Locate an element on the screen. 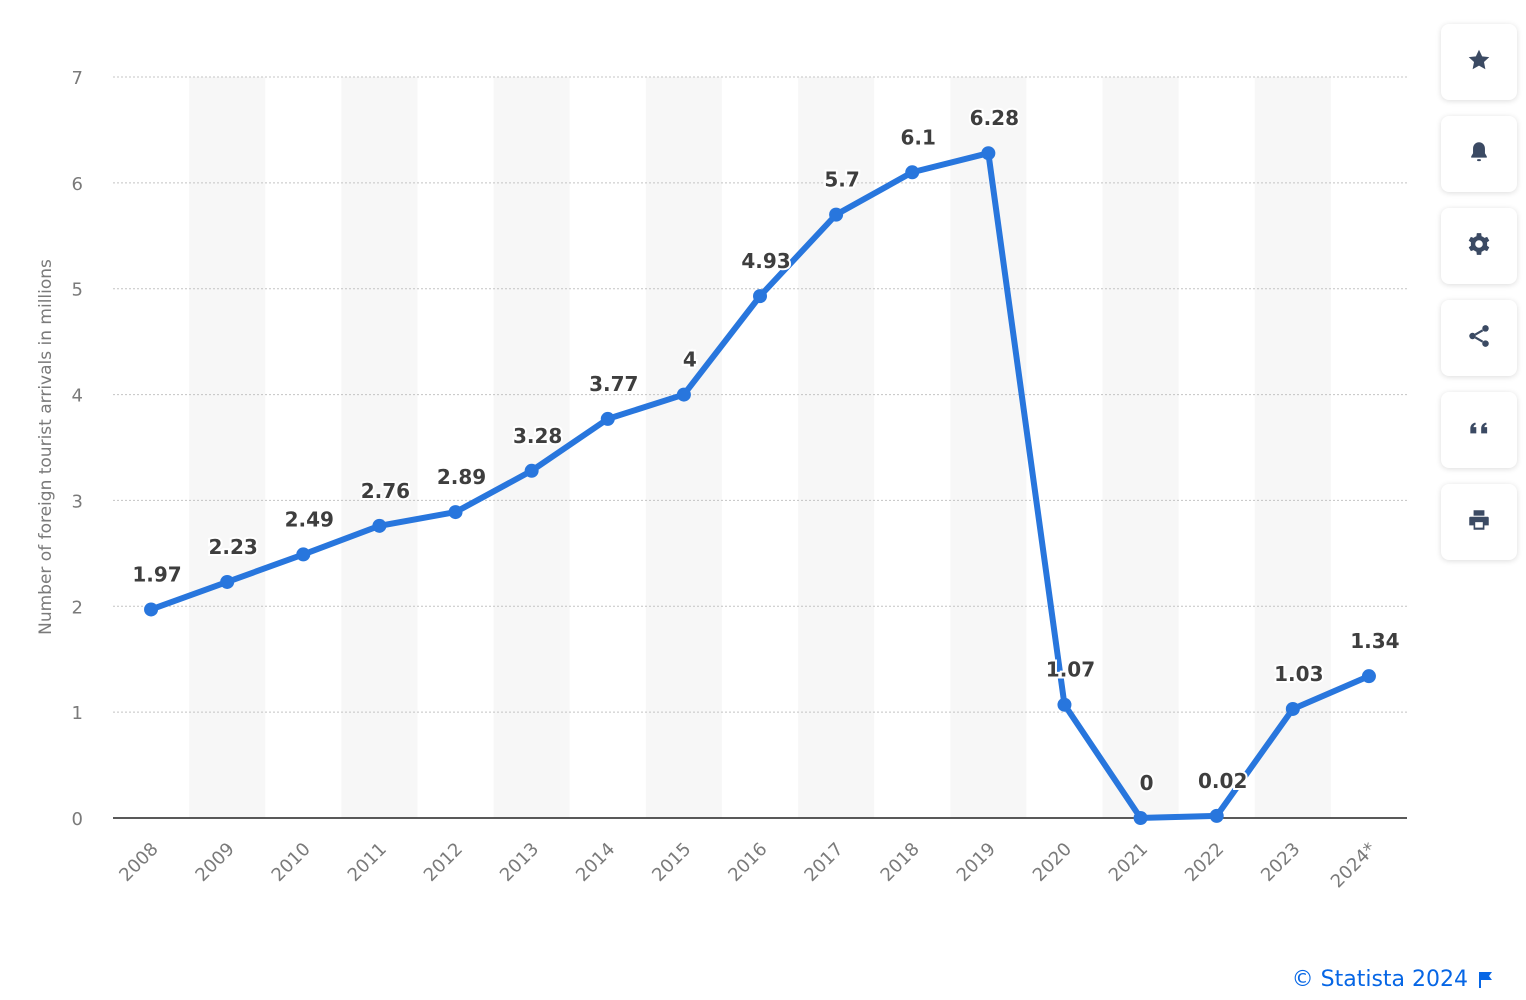  data-label: 1.03 is located at coordinates (1298, 674).